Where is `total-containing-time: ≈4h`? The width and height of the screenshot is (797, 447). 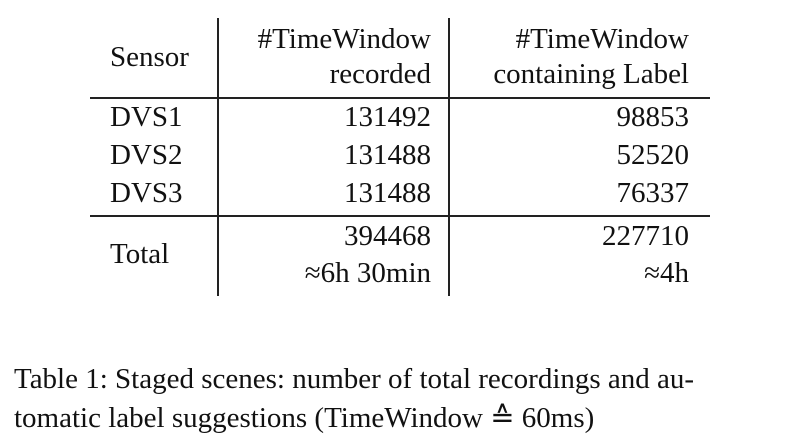
total-containing-time: ≈4h is located at coordinates (666, 273).